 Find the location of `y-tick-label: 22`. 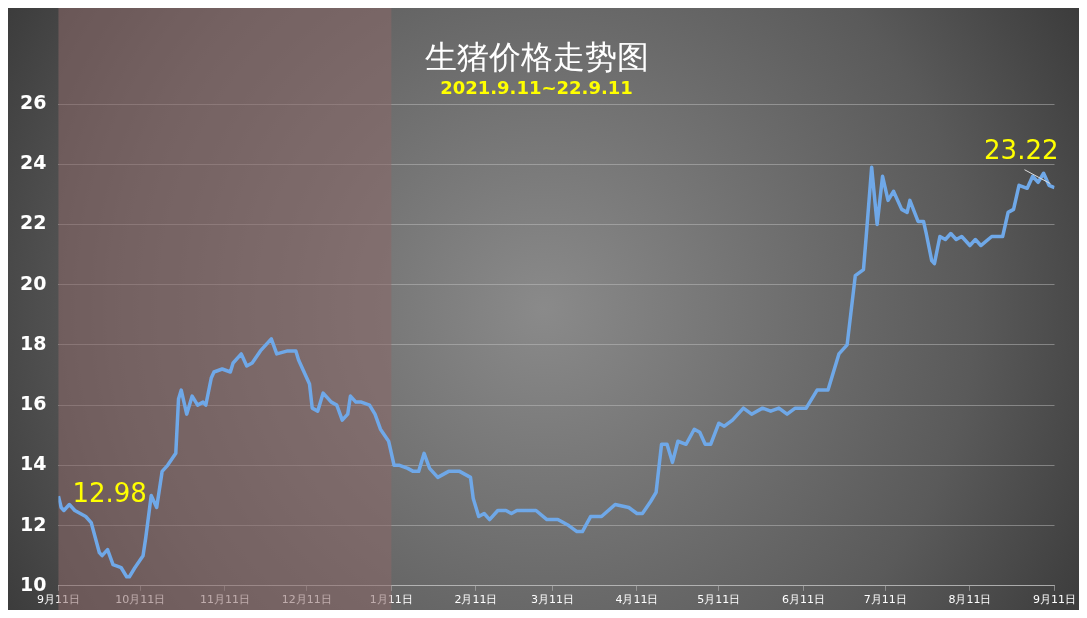

y-tick-label: 22 is located at coordinates (33, 222).